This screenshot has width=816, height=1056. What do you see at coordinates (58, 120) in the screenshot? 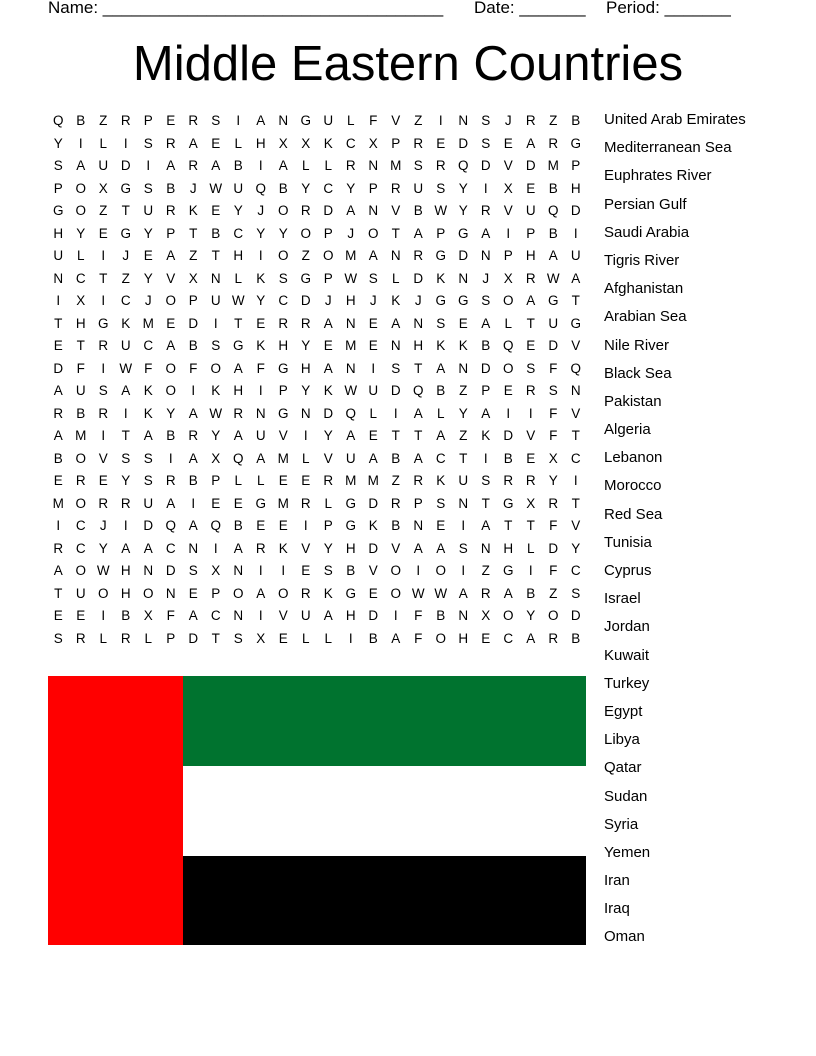
I see `grid-letter: Q` at bounding box center [58, 120].